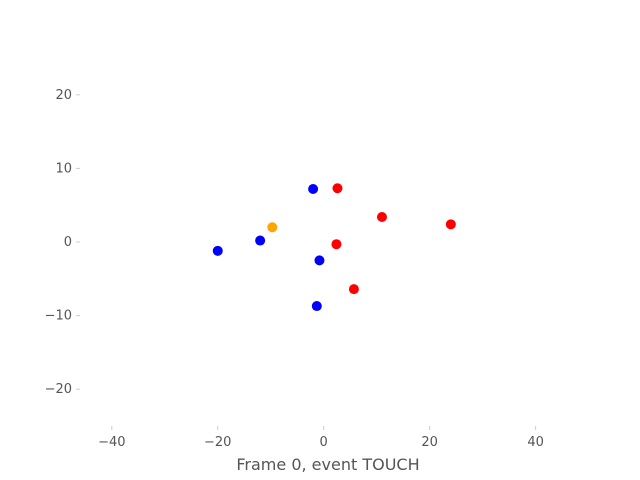 This screenshot has height=480, width=640. Describe the element at coordinates (63, 168) in the screenshot. I see `y-tick-label: 10` at that location.